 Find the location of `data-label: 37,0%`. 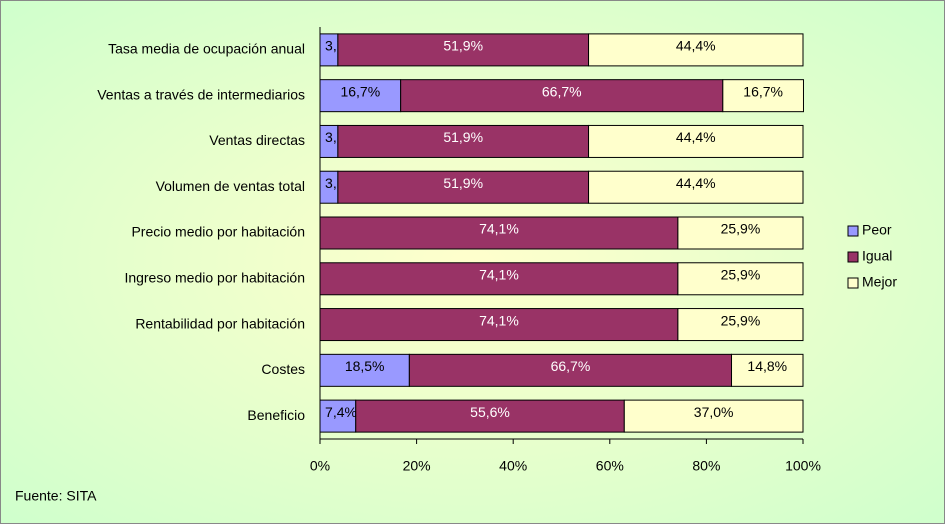

data-label: 37,0% is located at coordinates (714, 412).